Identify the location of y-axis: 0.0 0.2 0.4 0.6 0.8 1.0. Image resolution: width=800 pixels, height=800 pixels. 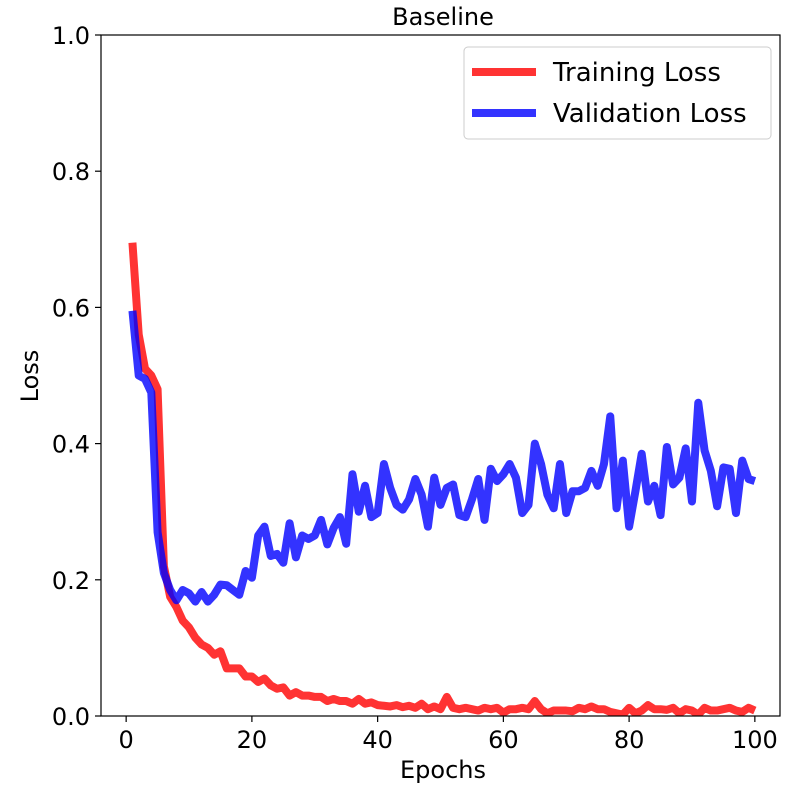
(76, 376).